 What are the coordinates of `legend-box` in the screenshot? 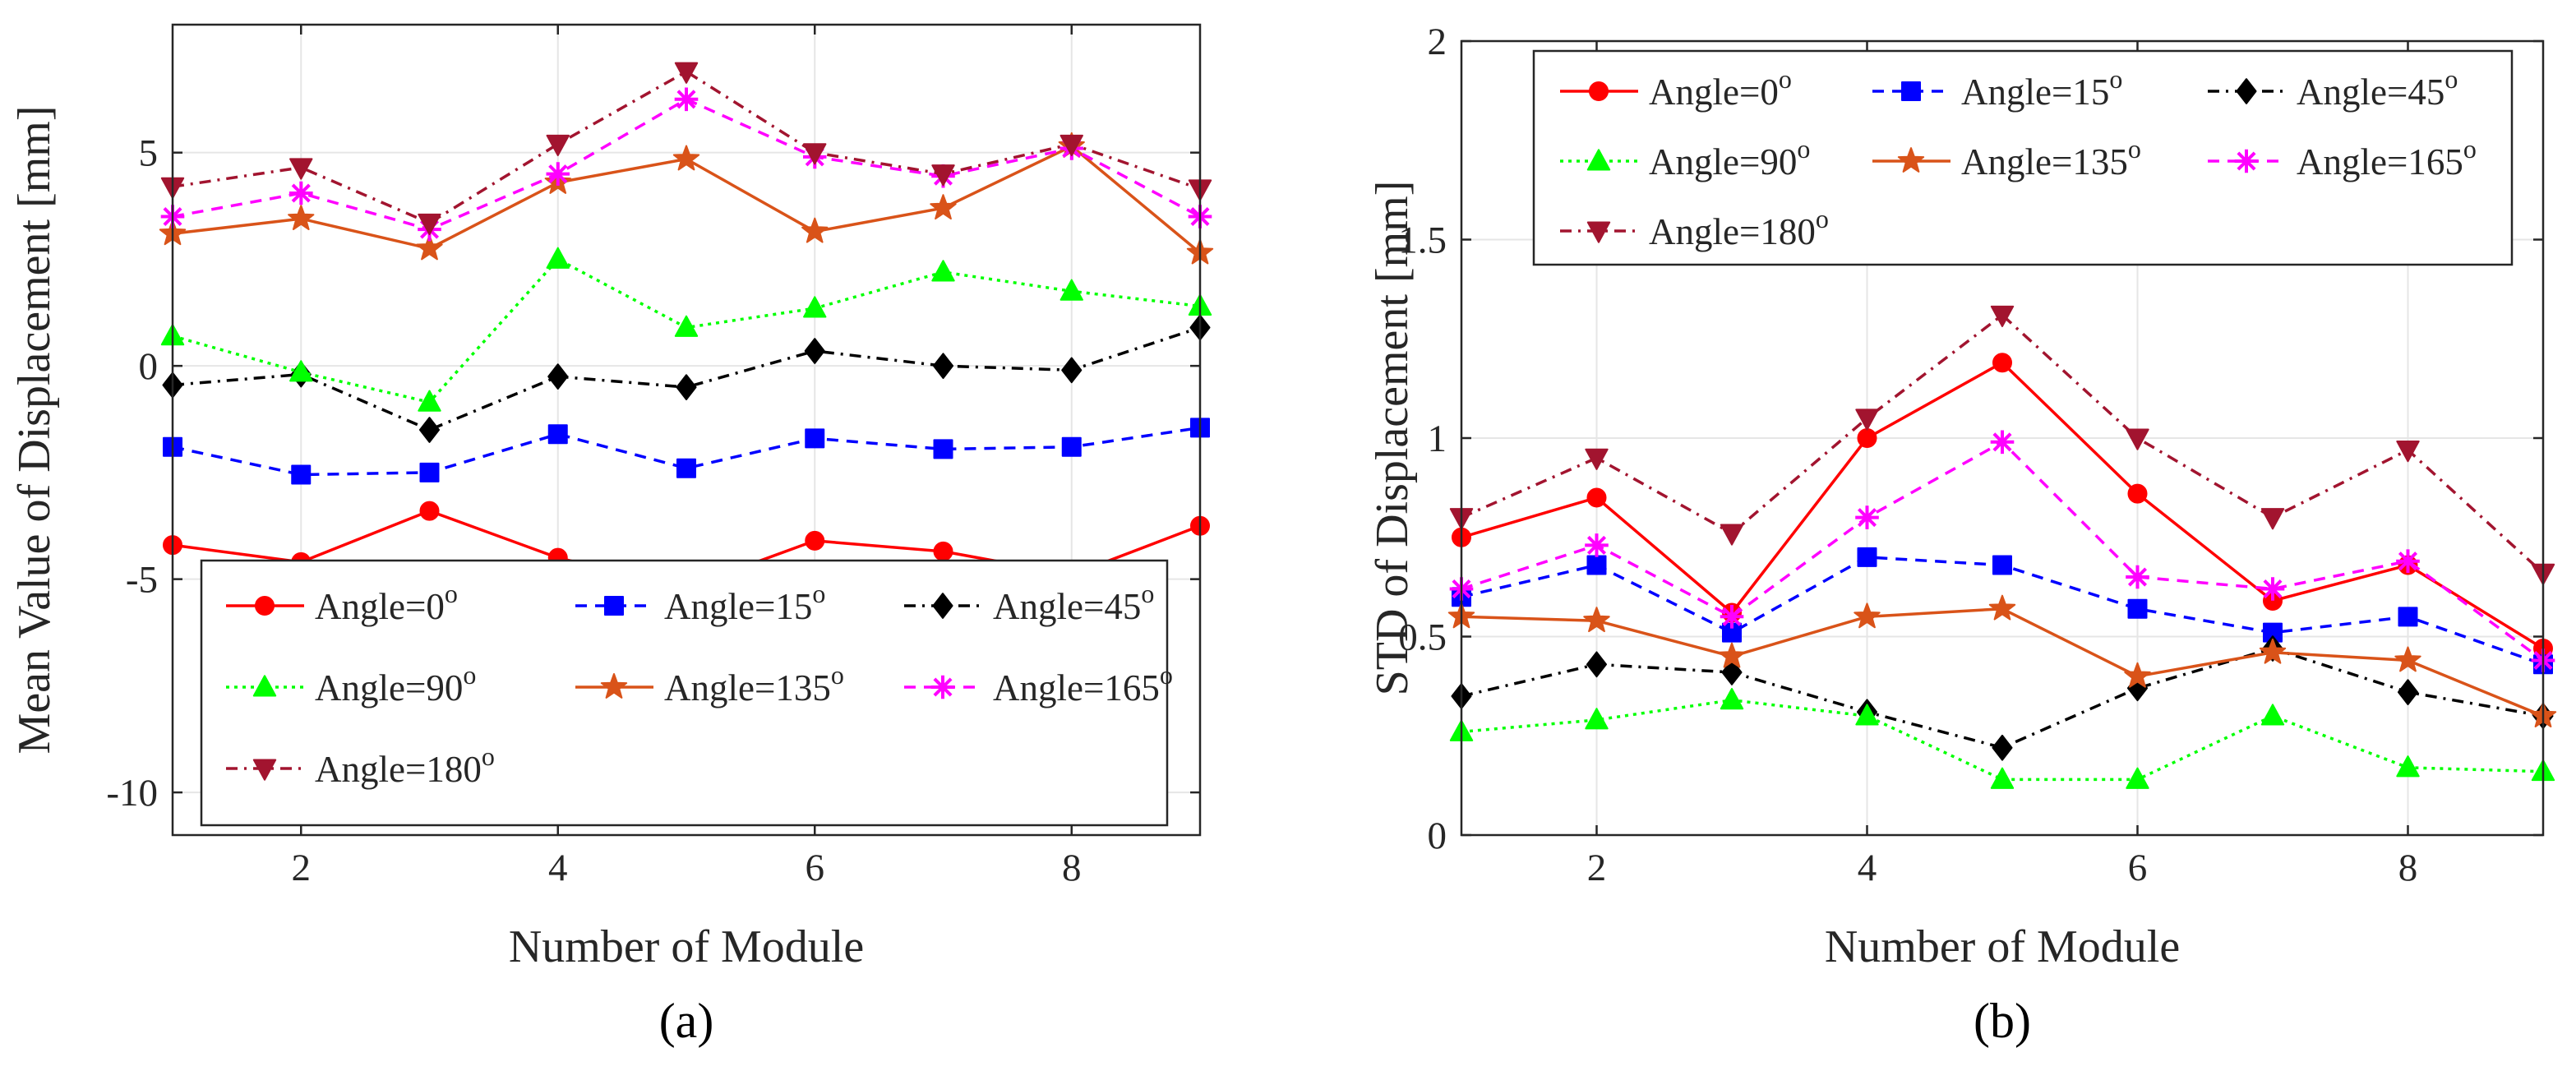 It's located at (2023, 157).